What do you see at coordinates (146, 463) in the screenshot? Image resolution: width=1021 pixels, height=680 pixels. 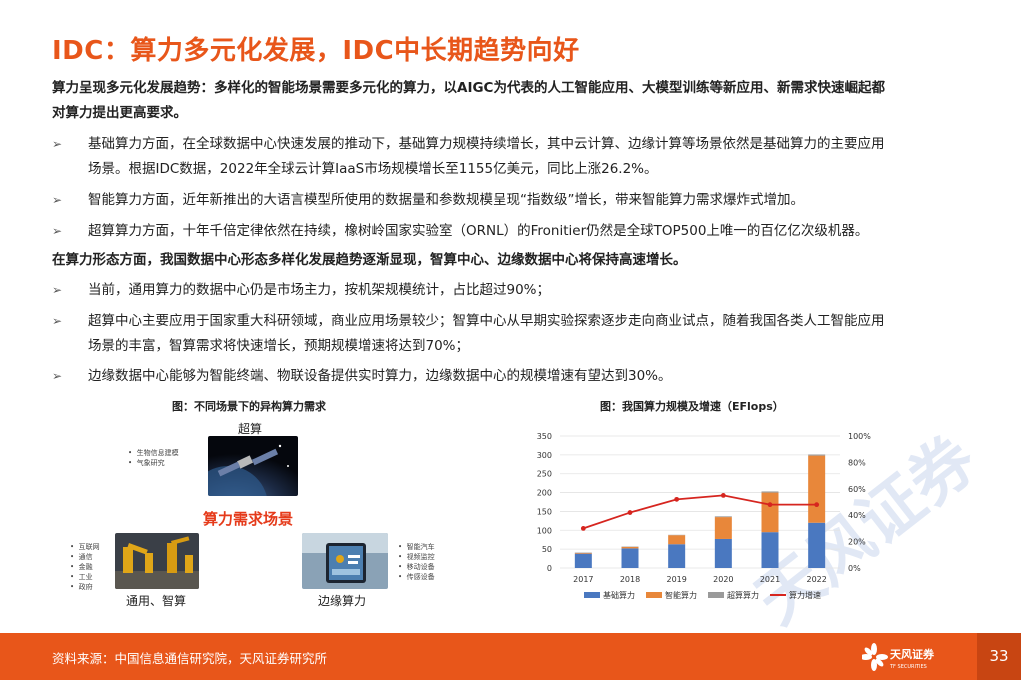 I see `list-item: • 气象研究` at bounding box center [146, 463].